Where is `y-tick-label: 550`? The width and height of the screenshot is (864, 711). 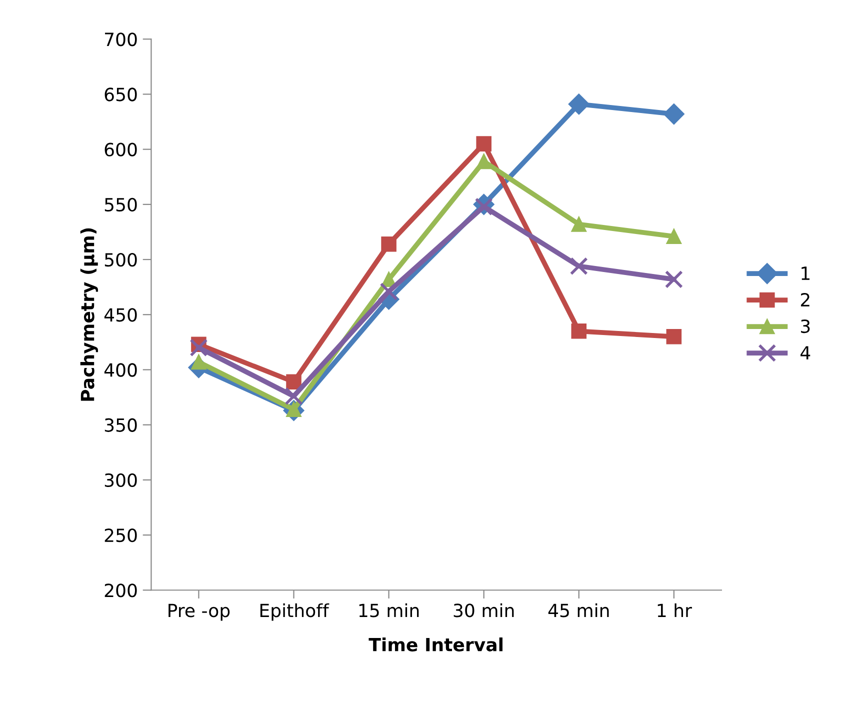
y-tick-label: 550 is located at coordinates (120, 205).